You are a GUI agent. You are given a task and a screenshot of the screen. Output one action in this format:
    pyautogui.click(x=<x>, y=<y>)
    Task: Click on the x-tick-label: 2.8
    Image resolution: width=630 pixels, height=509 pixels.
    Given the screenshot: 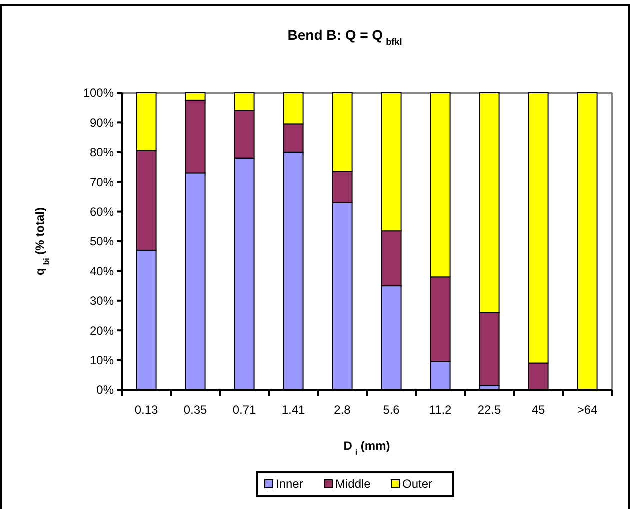 What is the action you would take?
    pyautogui.click(x=343, y=410)
    